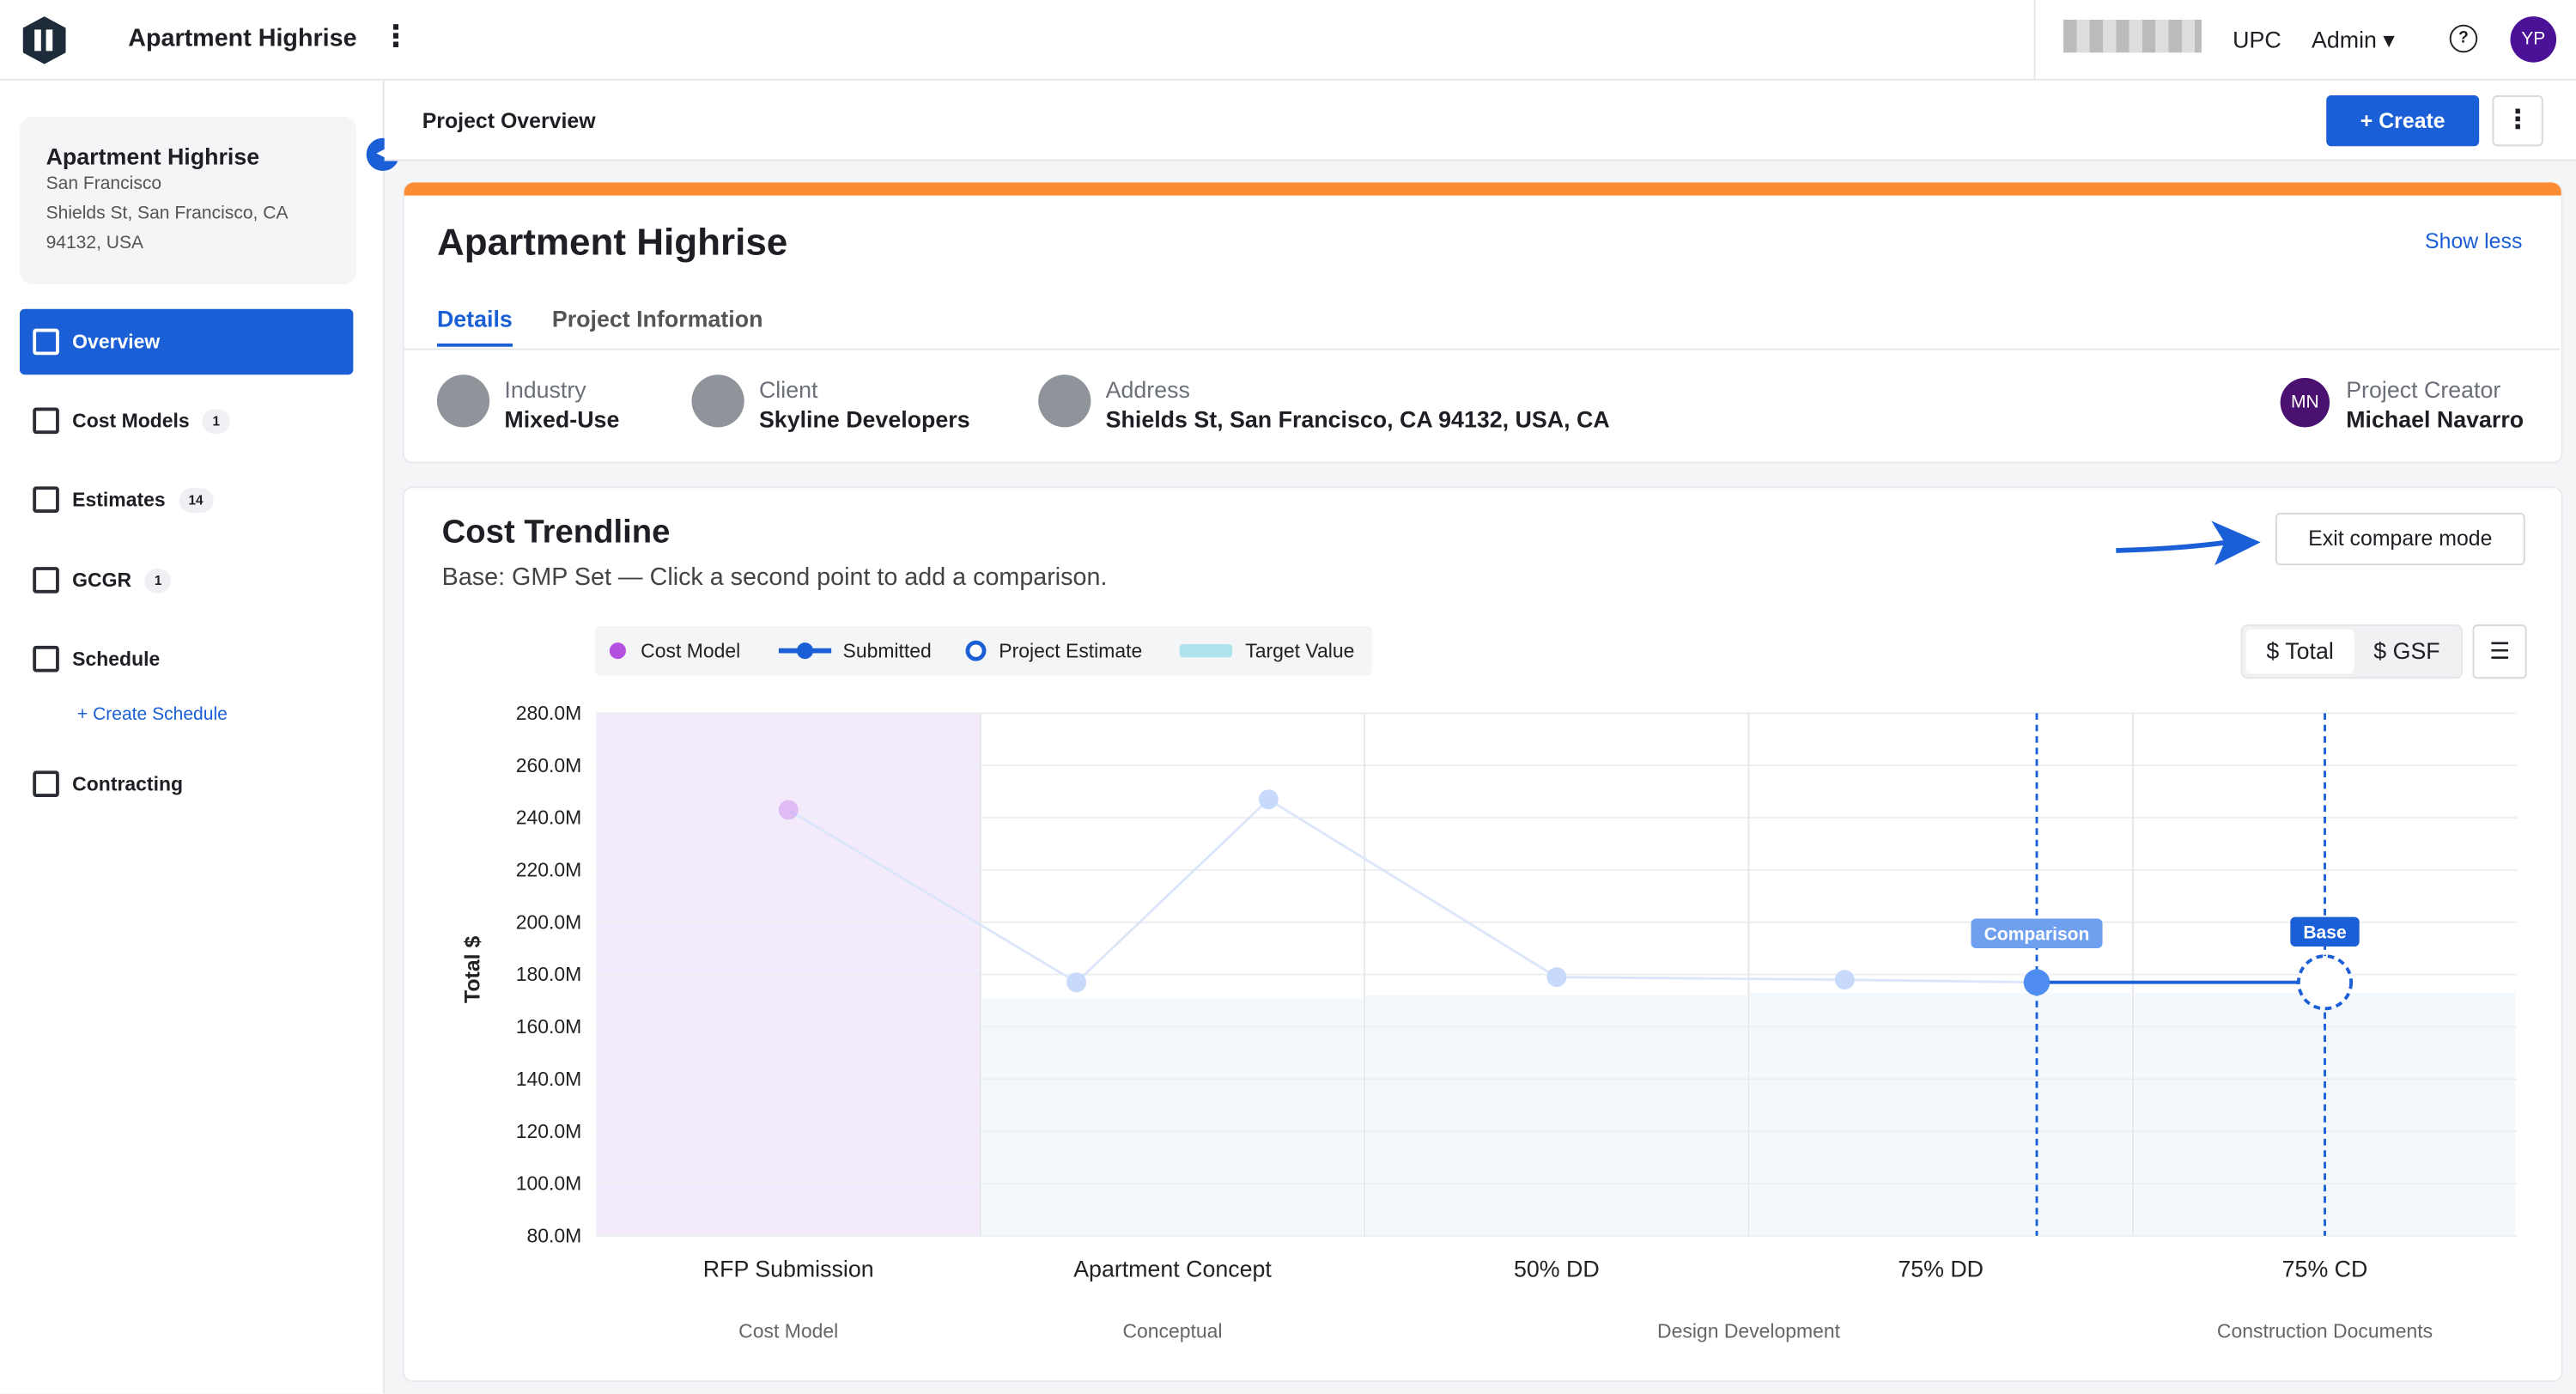 The width and height of the screenshot is (2576, 1394). Describe the element at coordinates (2463, 38) in the screenshot. I see `help: ?` at that location.